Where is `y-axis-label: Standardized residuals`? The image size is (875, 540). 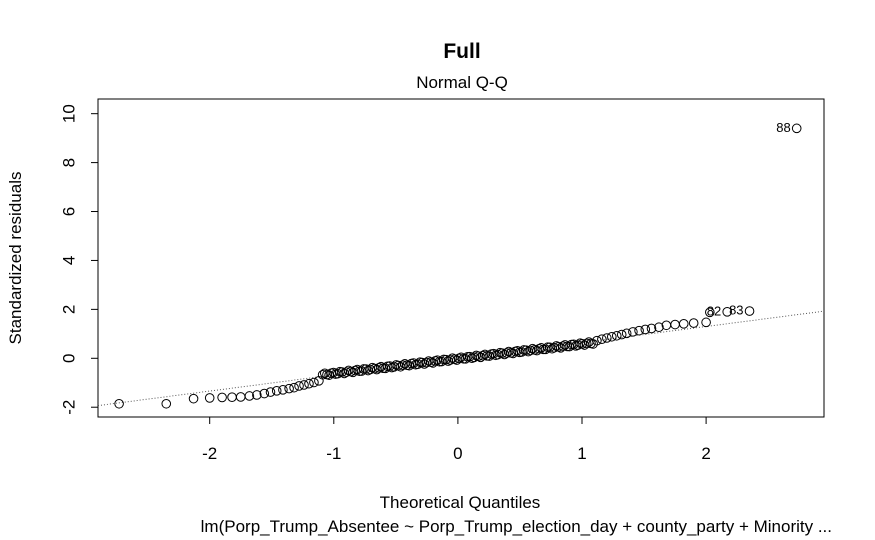 y-axis-label: Standardized residuals is located at coordinates (15, 258).